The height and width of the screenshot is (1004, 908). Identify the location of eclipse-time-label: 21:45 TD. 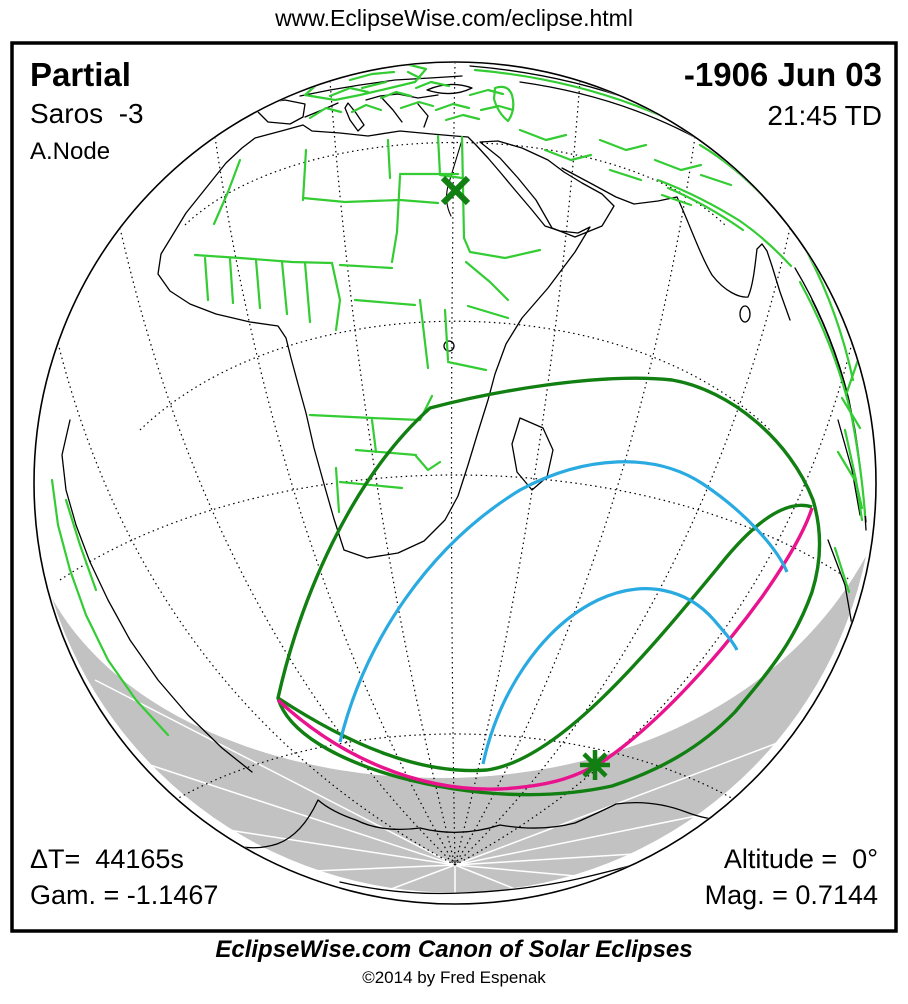
(824, 115).